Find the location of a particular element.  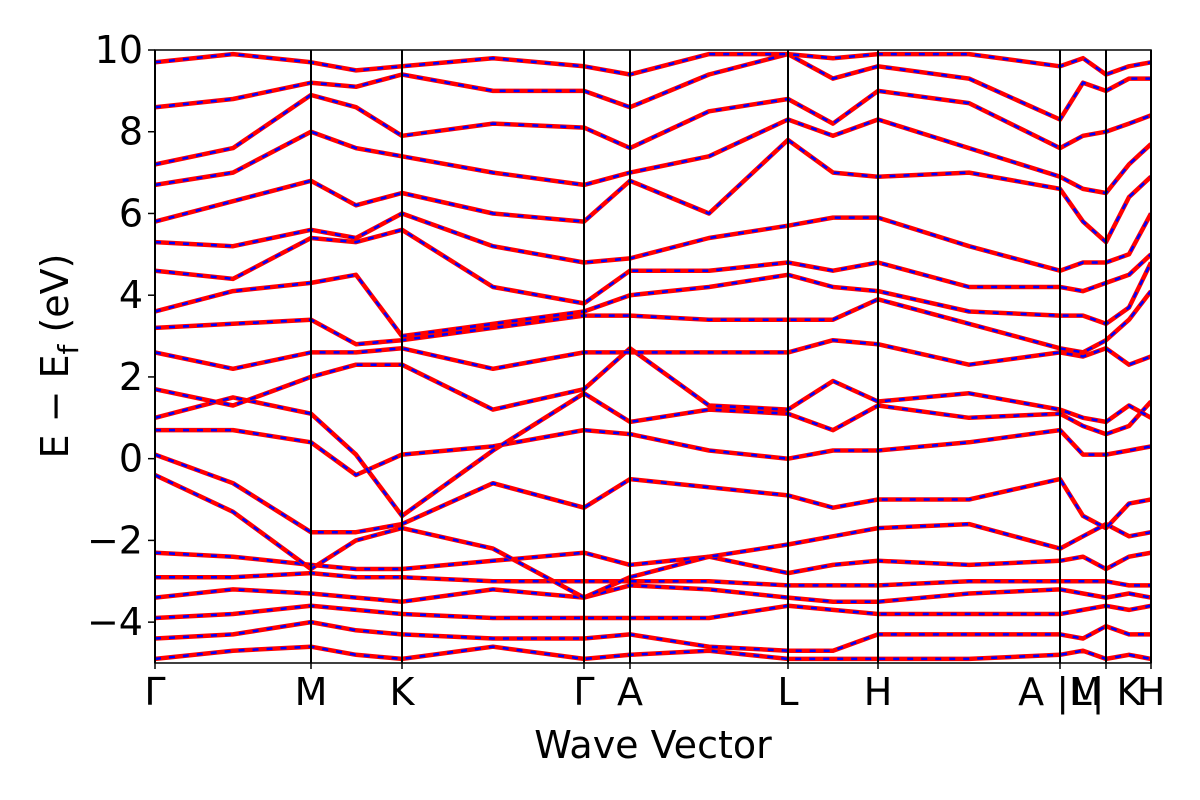

x-tick-label: M is located at coordinates (311, 692).